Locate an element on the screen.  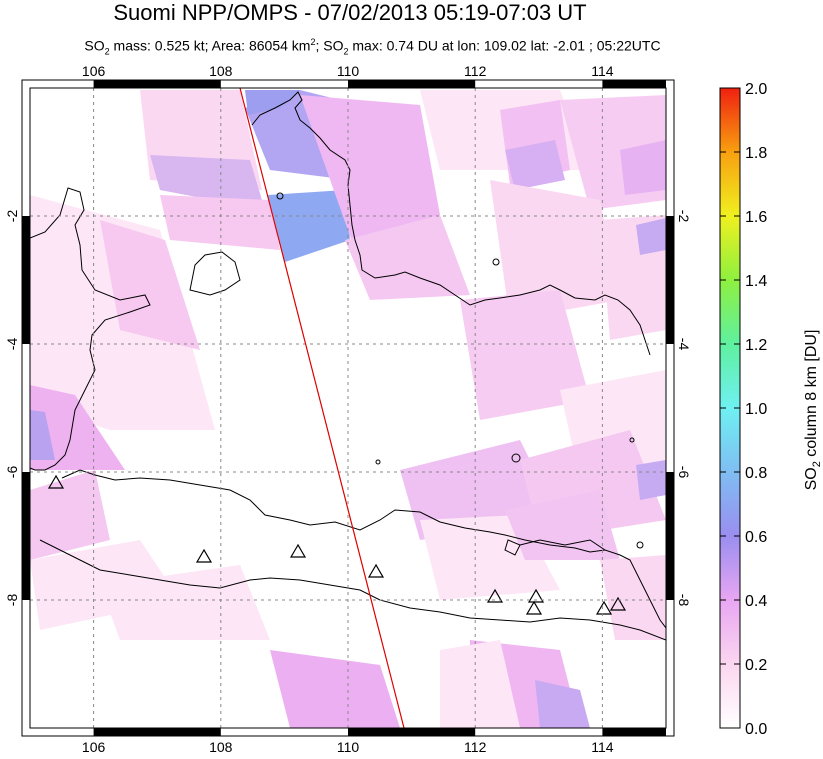
colorbar-label-rest: column 8 km [DU] is located at coordinates (811, 396).